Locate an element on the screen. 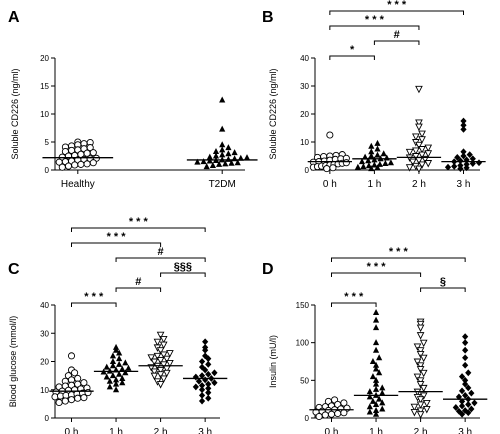  y-tick-label: 100 is located at coordinates (303, 343).